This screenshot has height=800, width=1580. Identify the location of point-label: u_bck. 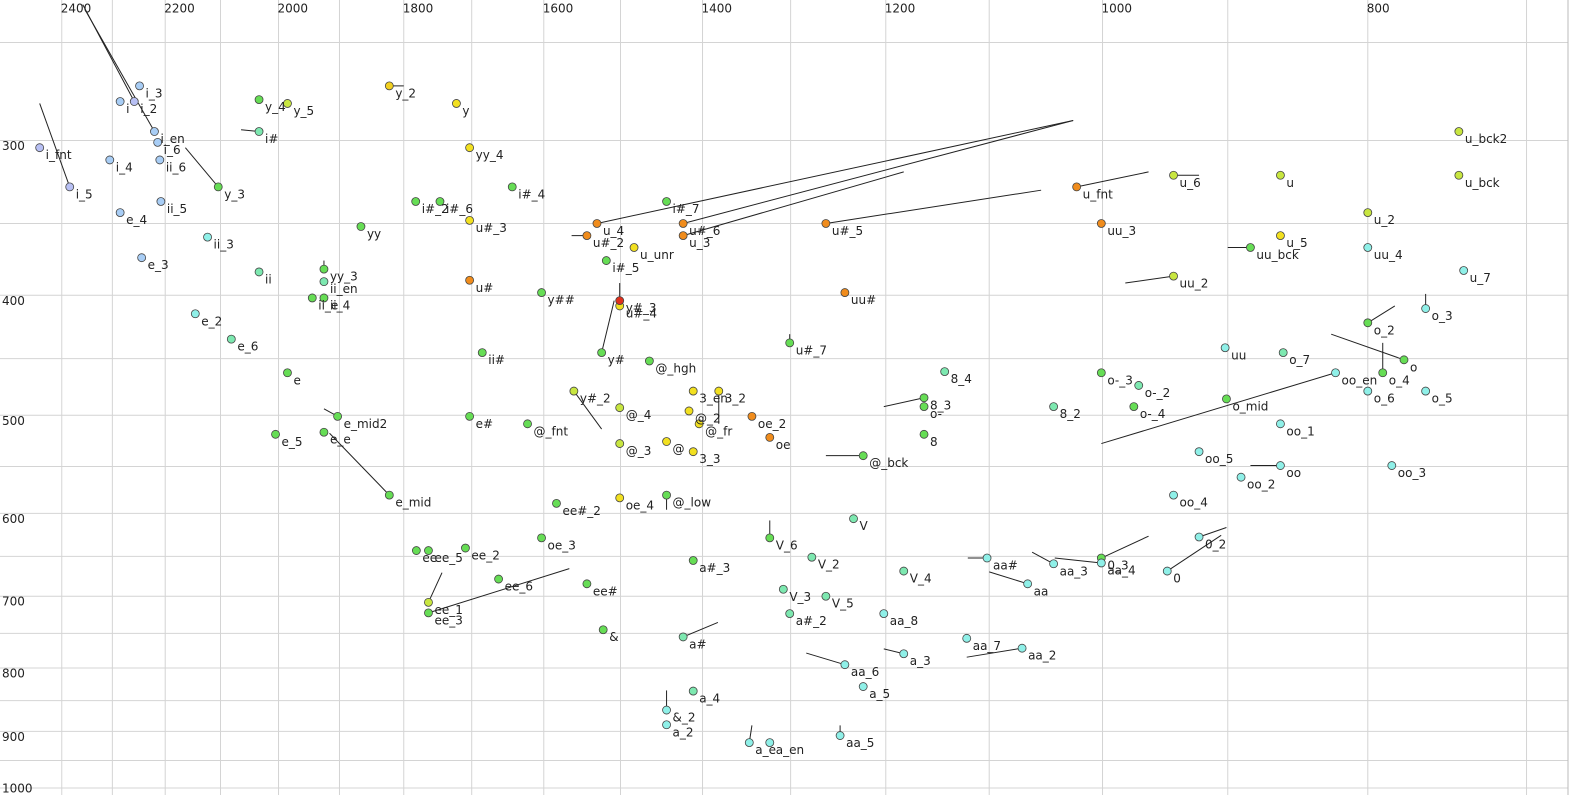
(1482, 183).